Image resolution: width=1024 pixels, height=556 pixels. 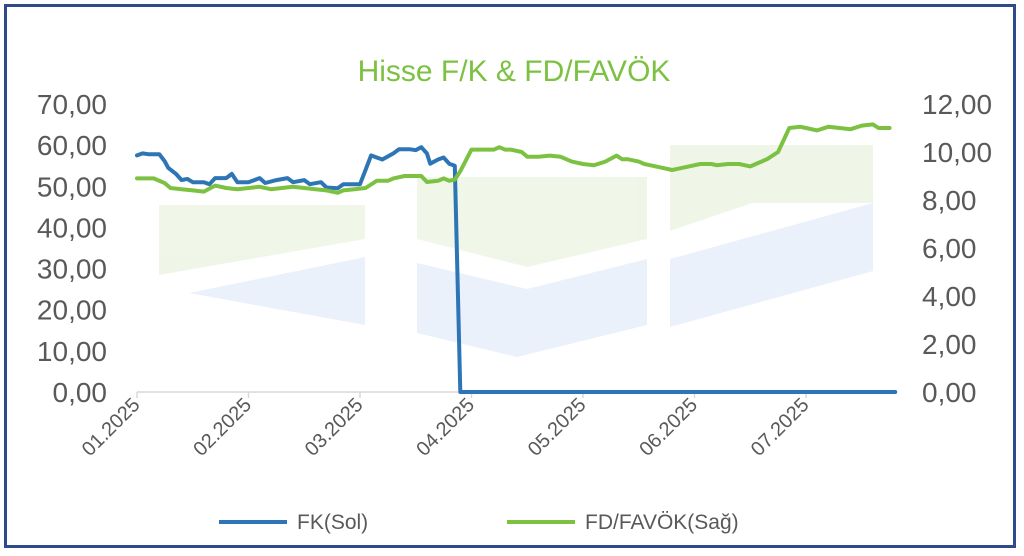 What do you see at coordinates (957, 152) in the screenshot?
I see `y-right-tick-label: 10,00` at bounding box center [957, 152].